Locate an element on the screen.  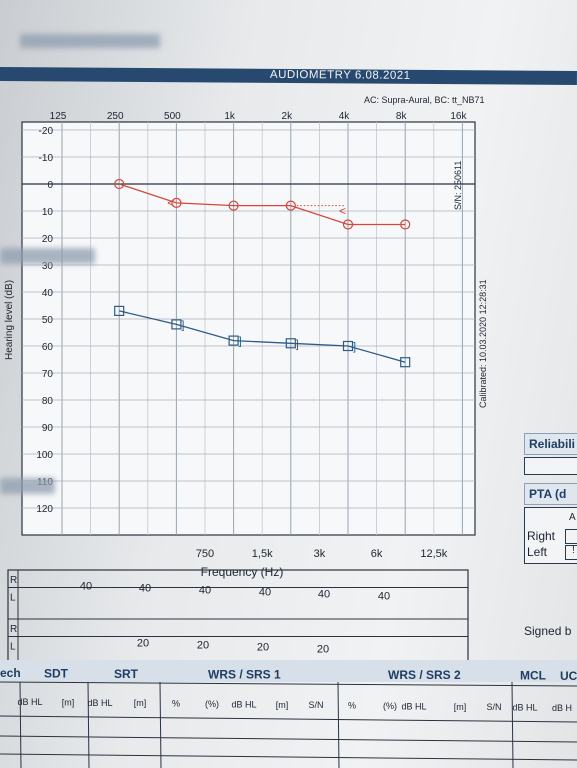
x-top-tick-label: 2k is located at coordinates (288, 116).